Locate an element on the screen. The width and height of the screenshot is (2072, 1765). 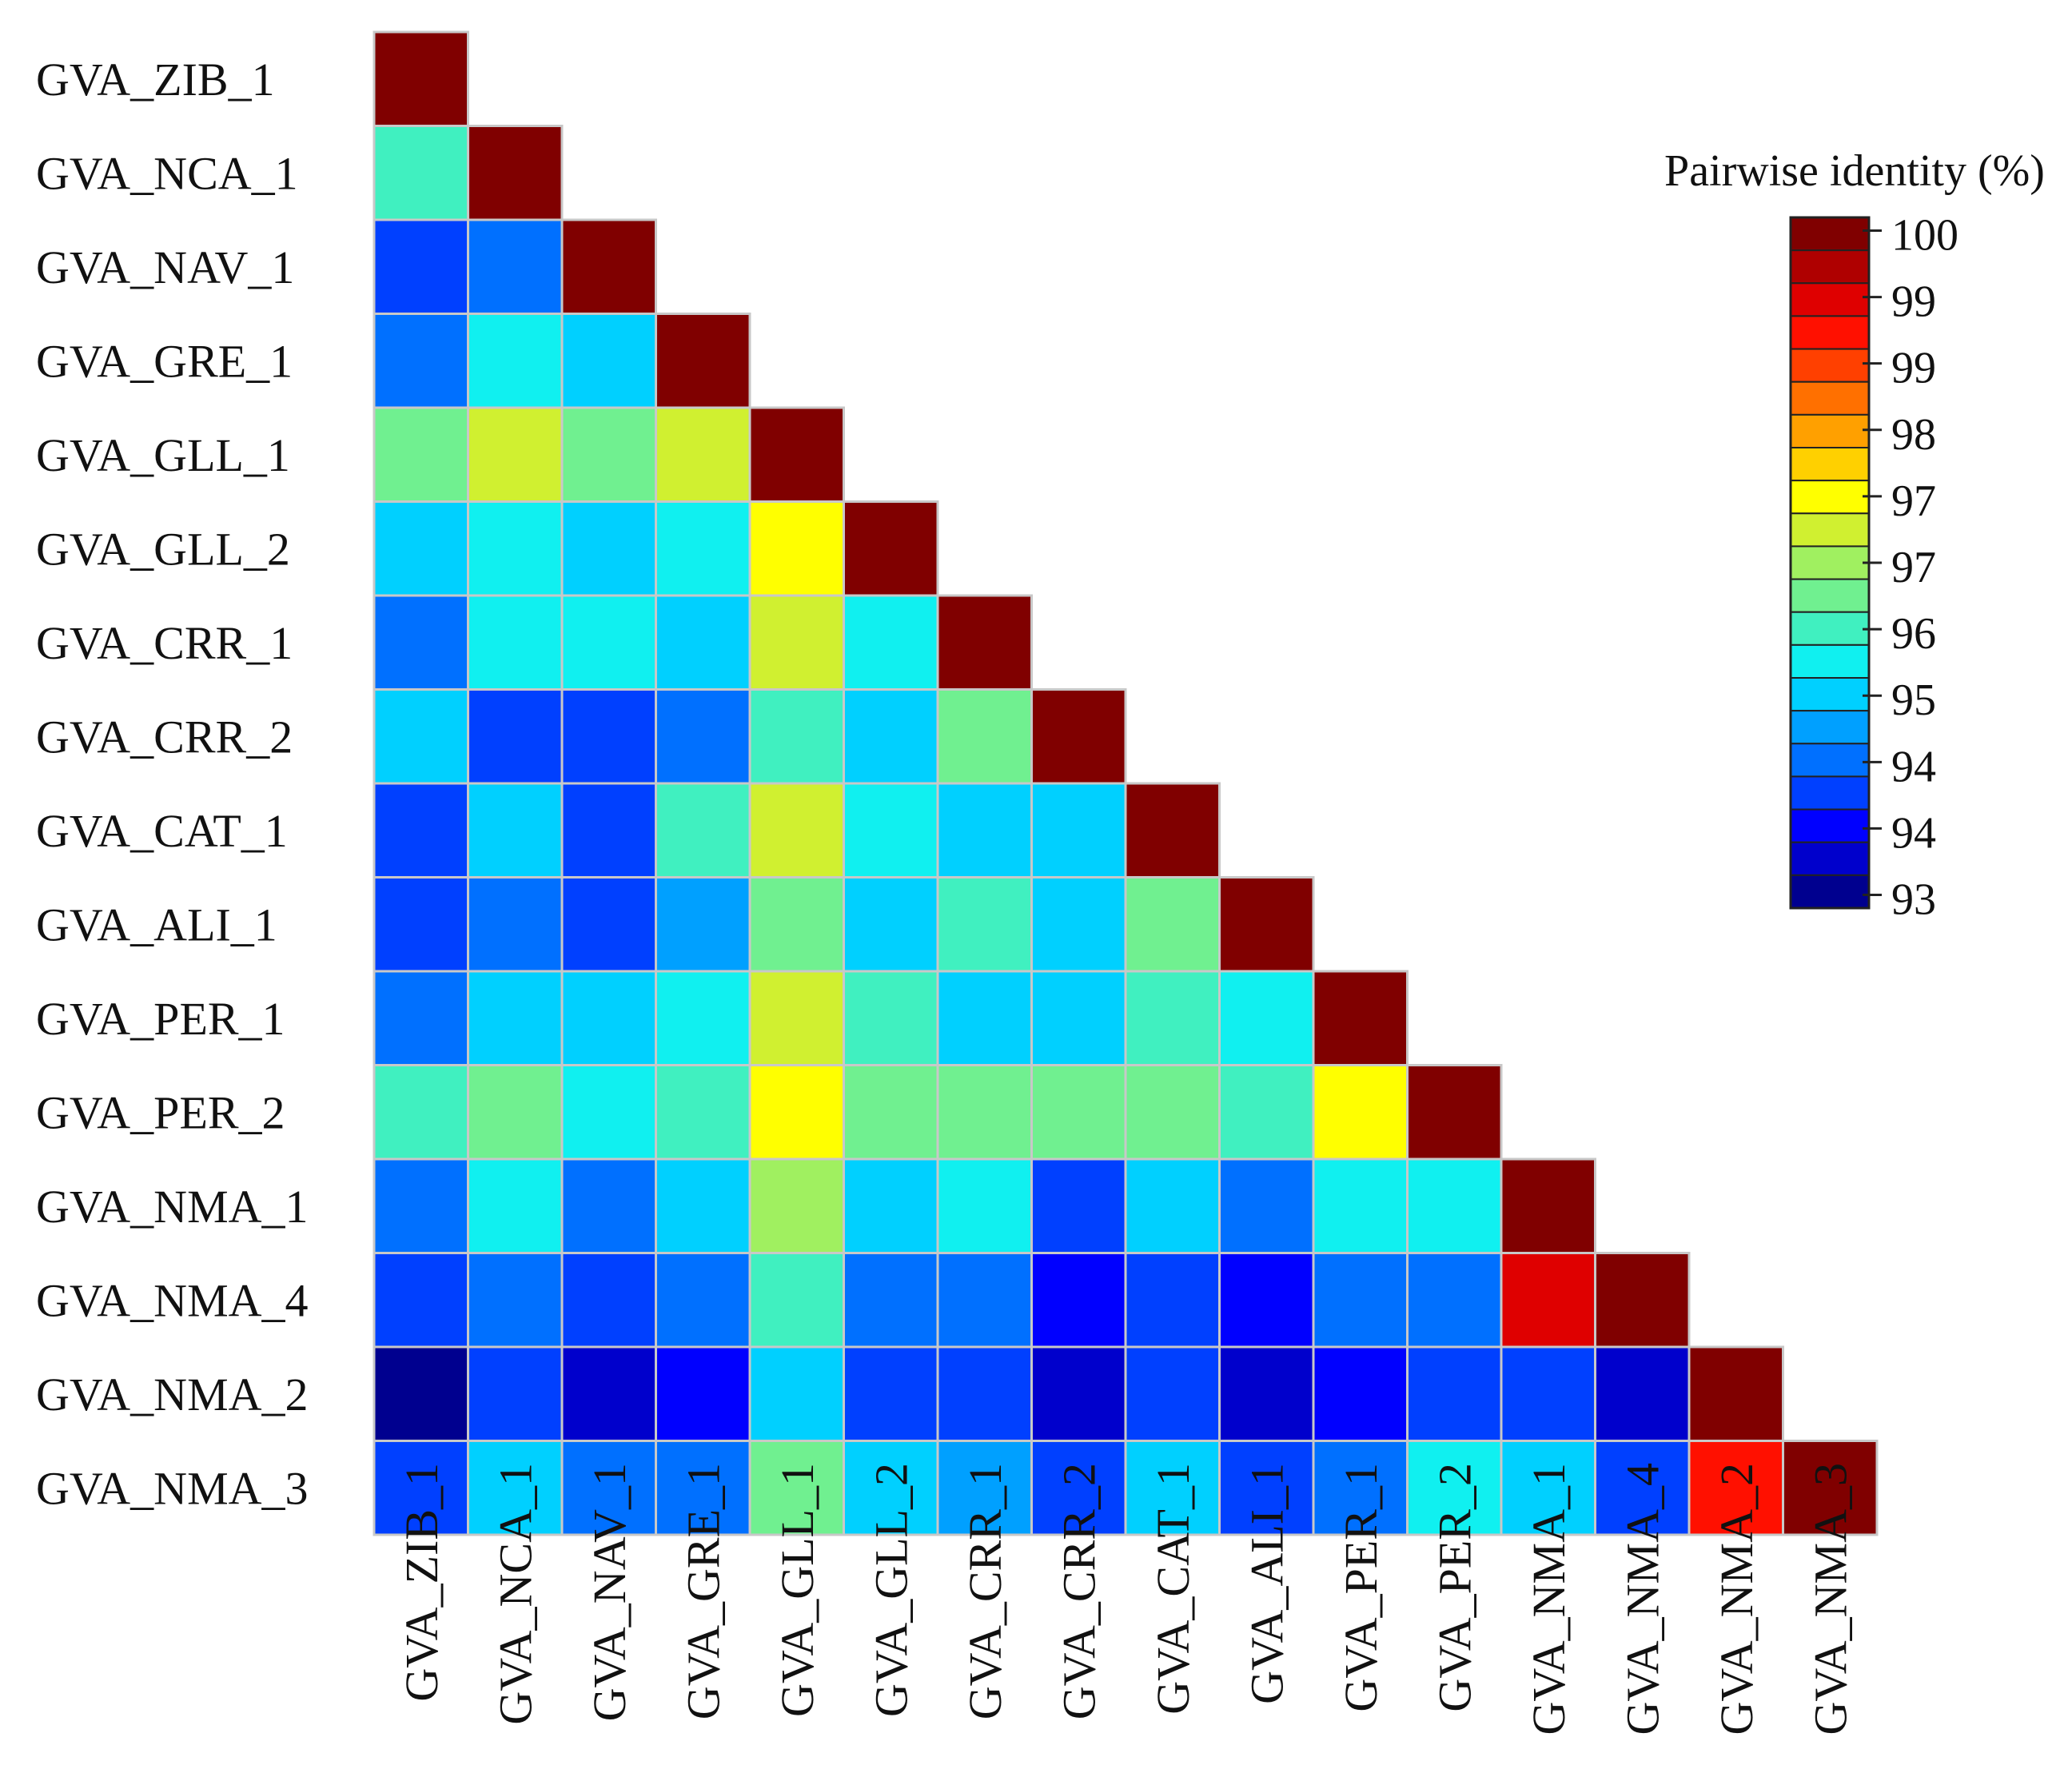
row-label: GVA_NAV_1 is located at coordinates (165, 267).